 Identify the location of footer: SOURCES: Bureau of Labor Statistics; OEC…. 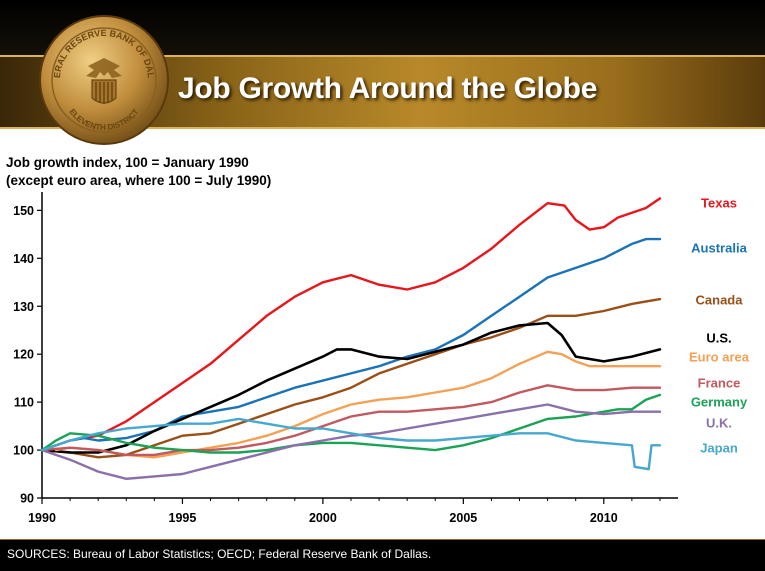
(382, 555).